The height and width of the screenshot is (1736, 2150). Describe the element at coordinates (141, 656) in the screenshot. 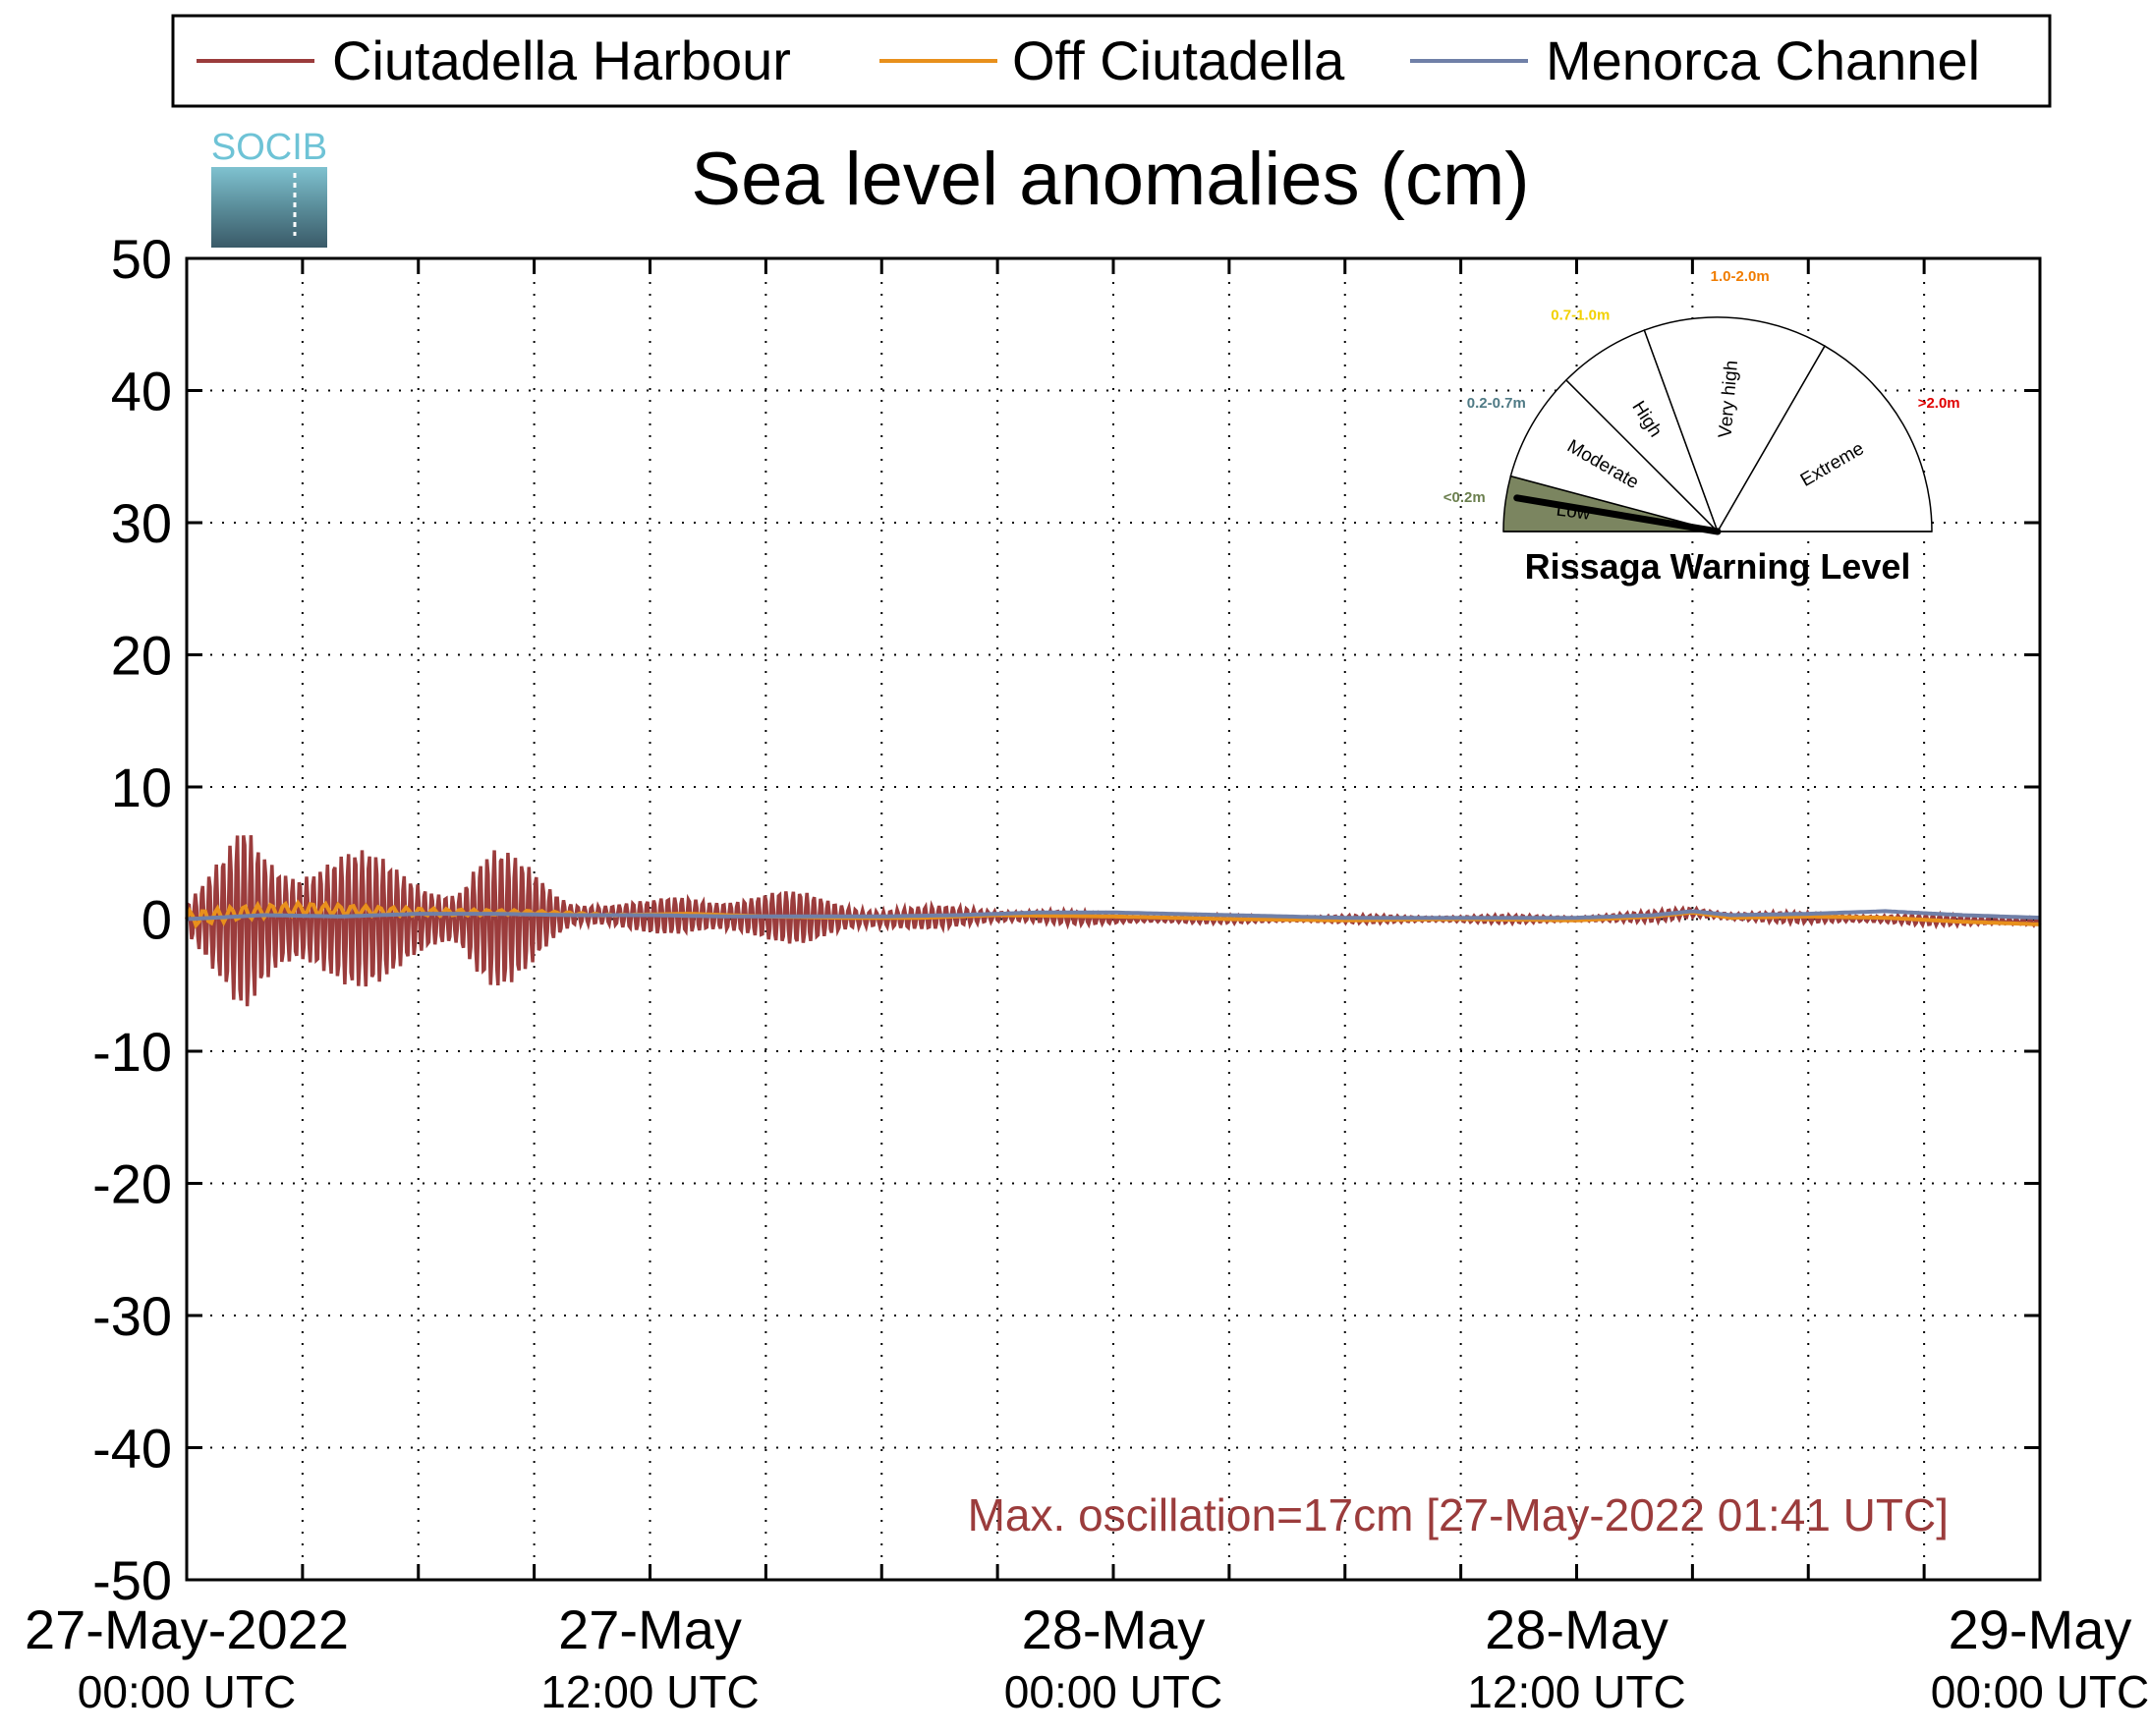

I see `y-tick-label: 20` at that location.